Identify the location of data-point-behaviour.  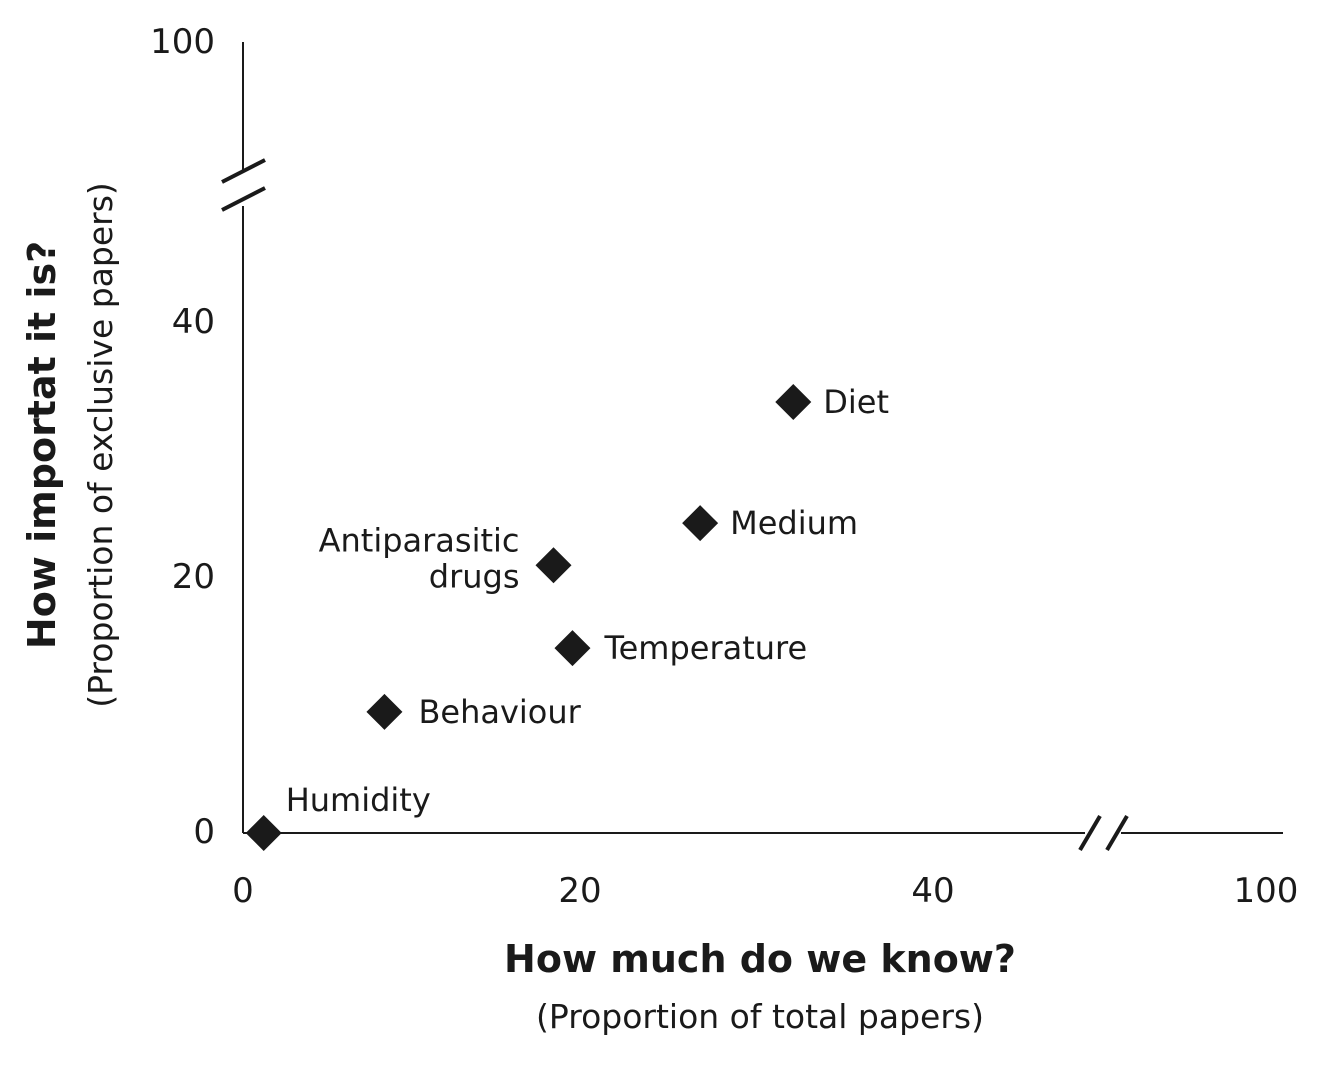
(384, 711).